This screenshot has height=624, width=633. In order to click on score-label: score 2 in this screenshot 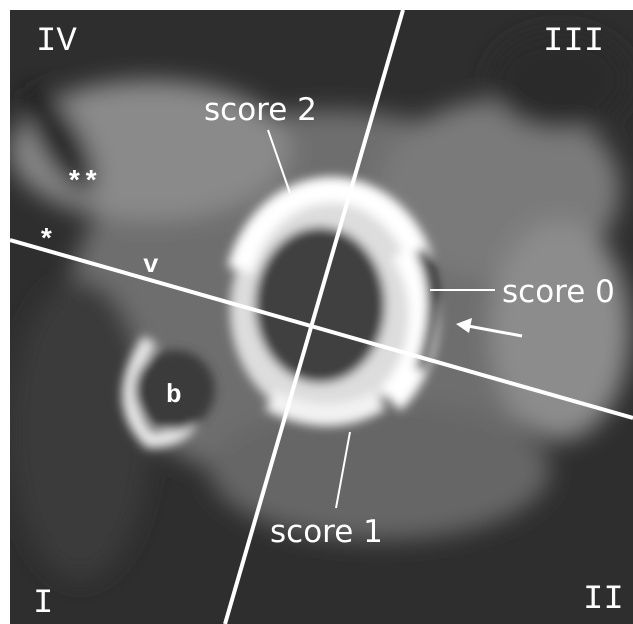, I will do `click(260, 110)`.